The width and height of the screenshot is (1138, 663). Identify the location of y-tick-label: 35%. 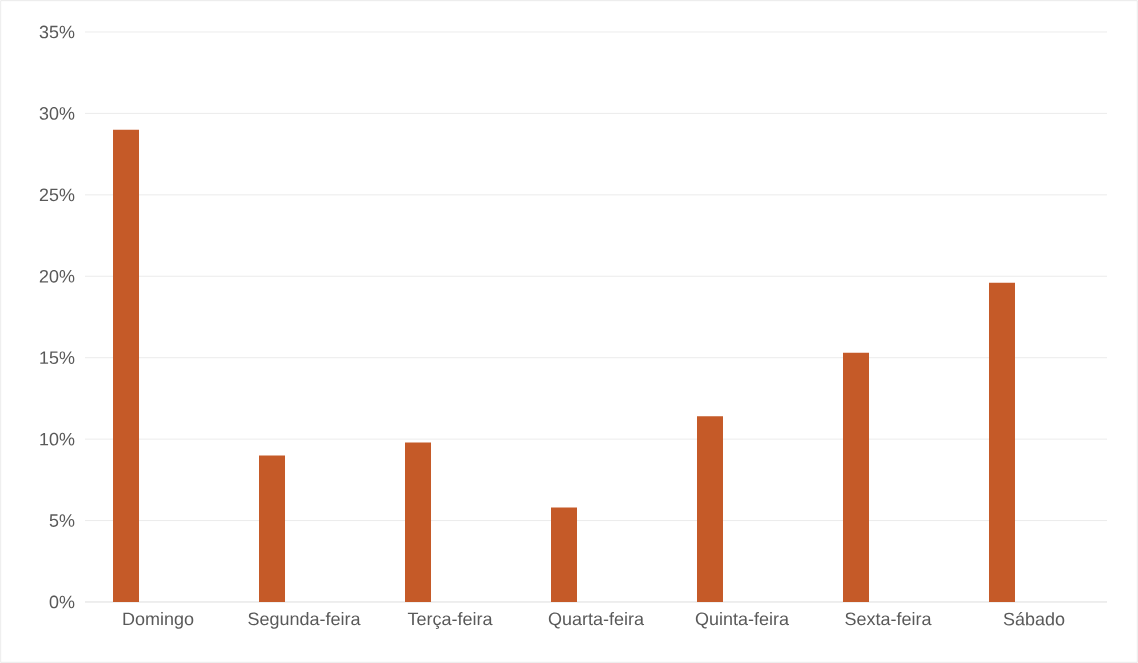
(57, 32).